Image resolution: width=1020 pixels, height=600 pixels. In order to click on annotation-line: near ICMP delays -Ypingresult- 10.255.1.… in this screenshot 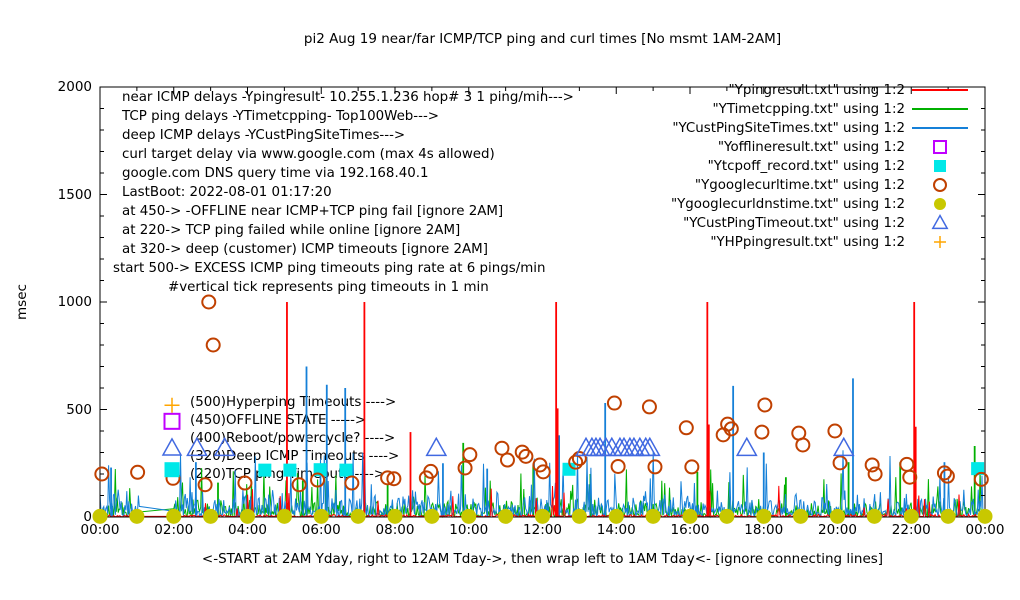, I will do `click(348, 97)`.